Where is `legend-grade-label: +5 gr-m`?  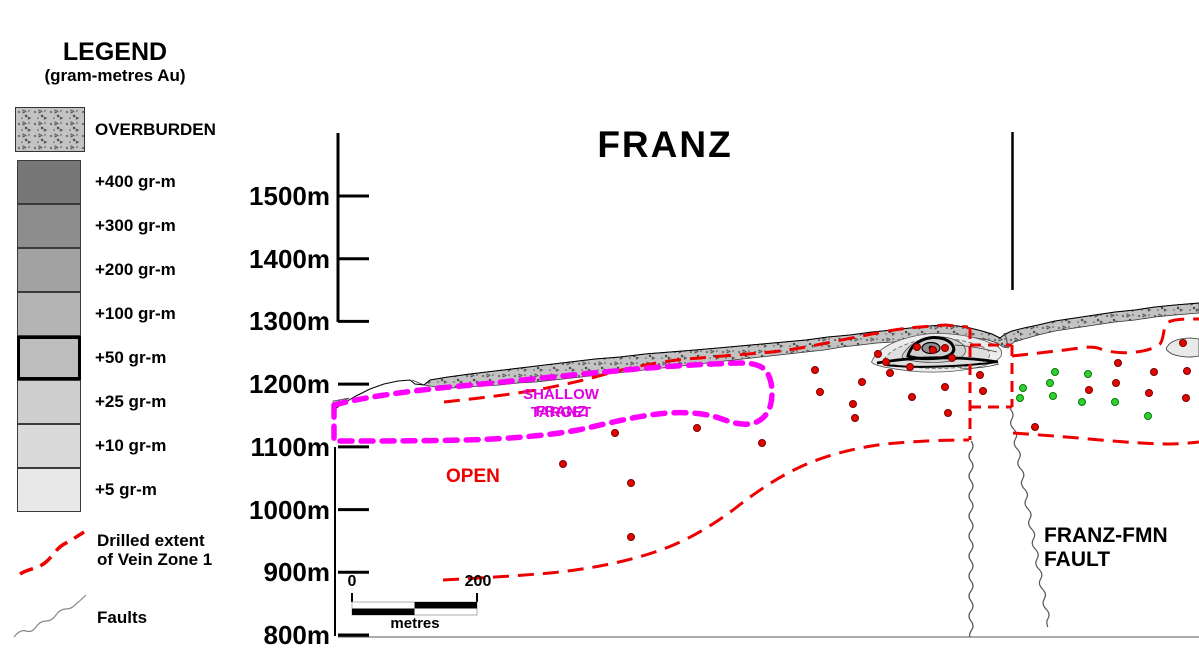
legend-grade-label: +5 gr-m is located at coordinates (126, 489).